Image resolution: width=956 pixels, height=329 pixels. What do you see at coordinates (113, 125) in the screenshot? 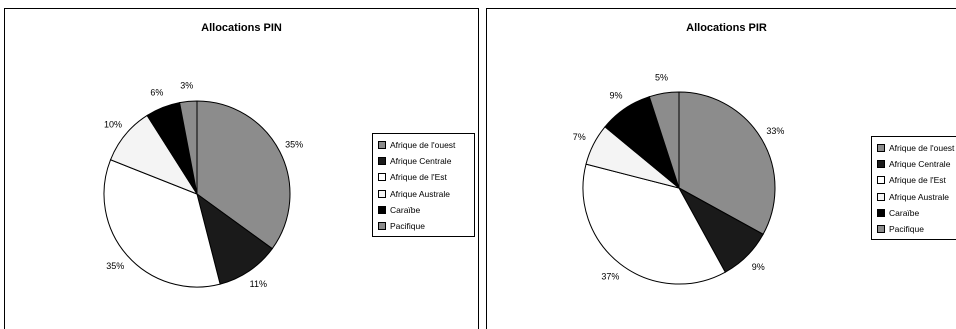
I see `slice-percent-label: 10%` at bounding box center [113, 125].